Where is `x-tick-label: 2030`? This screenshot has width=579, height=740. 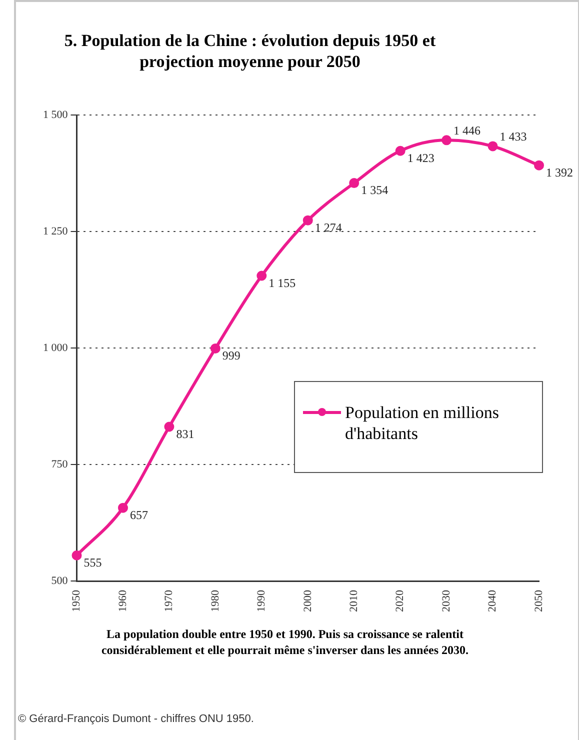
x-tick-label: 2030 is located at coordinates (446, 601).